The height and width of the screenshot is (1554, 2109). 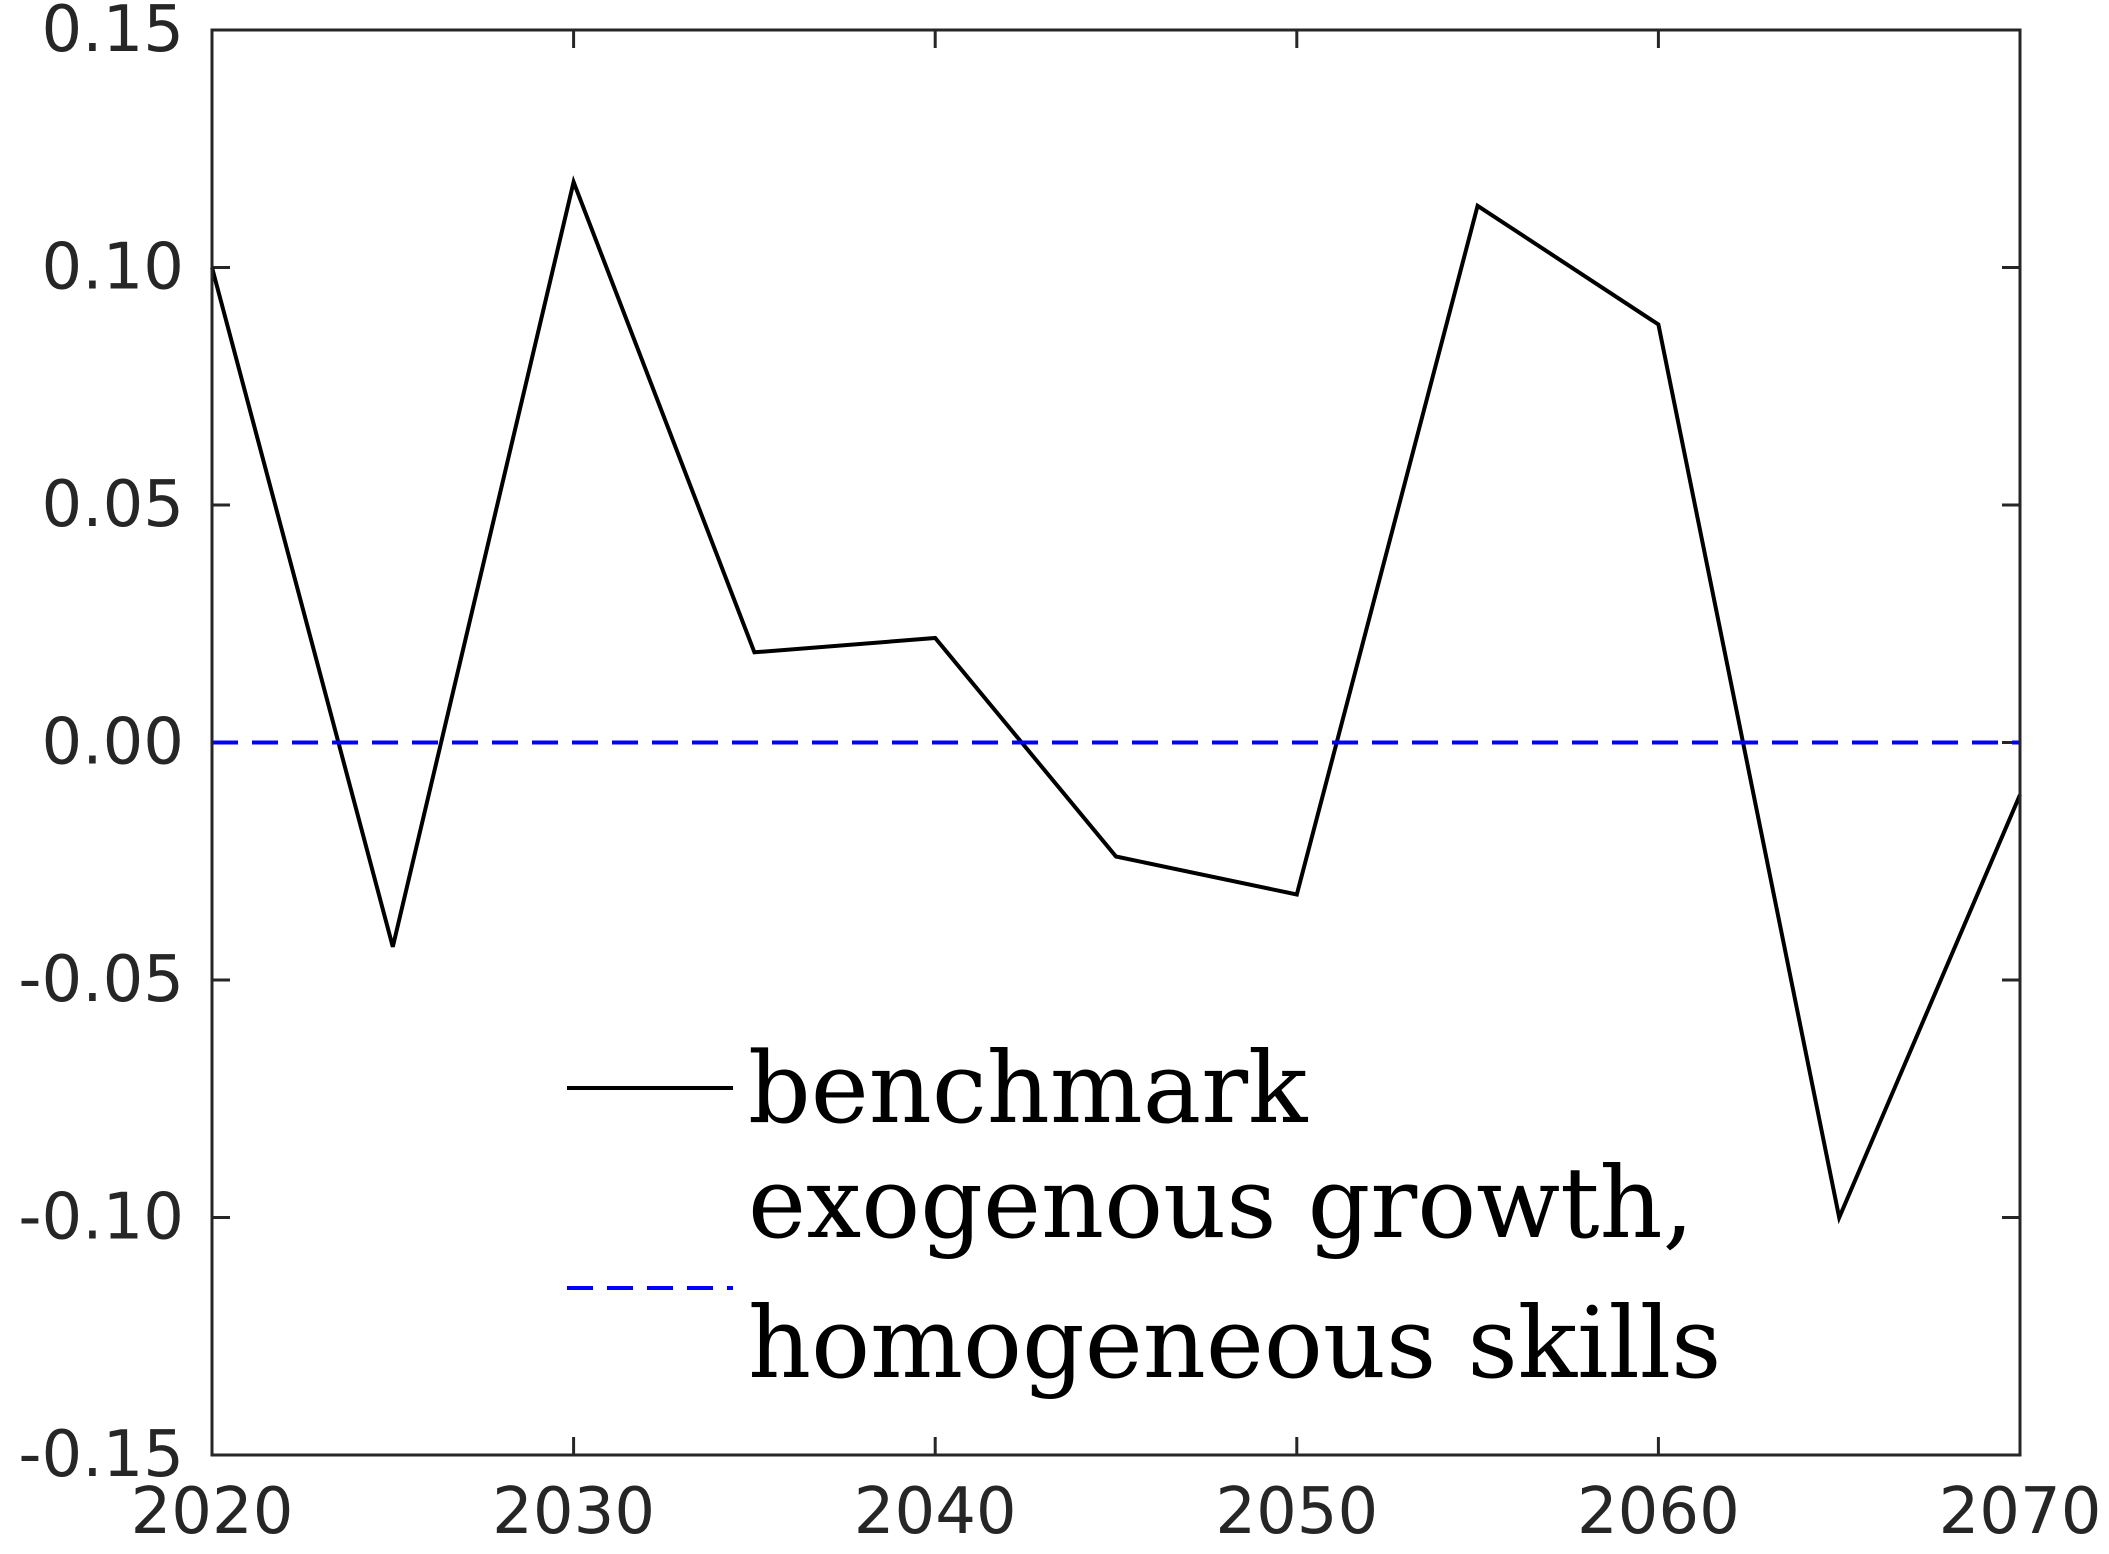 What do you see at coordinates (101, 980) in the screenshot?
I see `y-tick-label: -0.05` at bounding box center [101, 980].